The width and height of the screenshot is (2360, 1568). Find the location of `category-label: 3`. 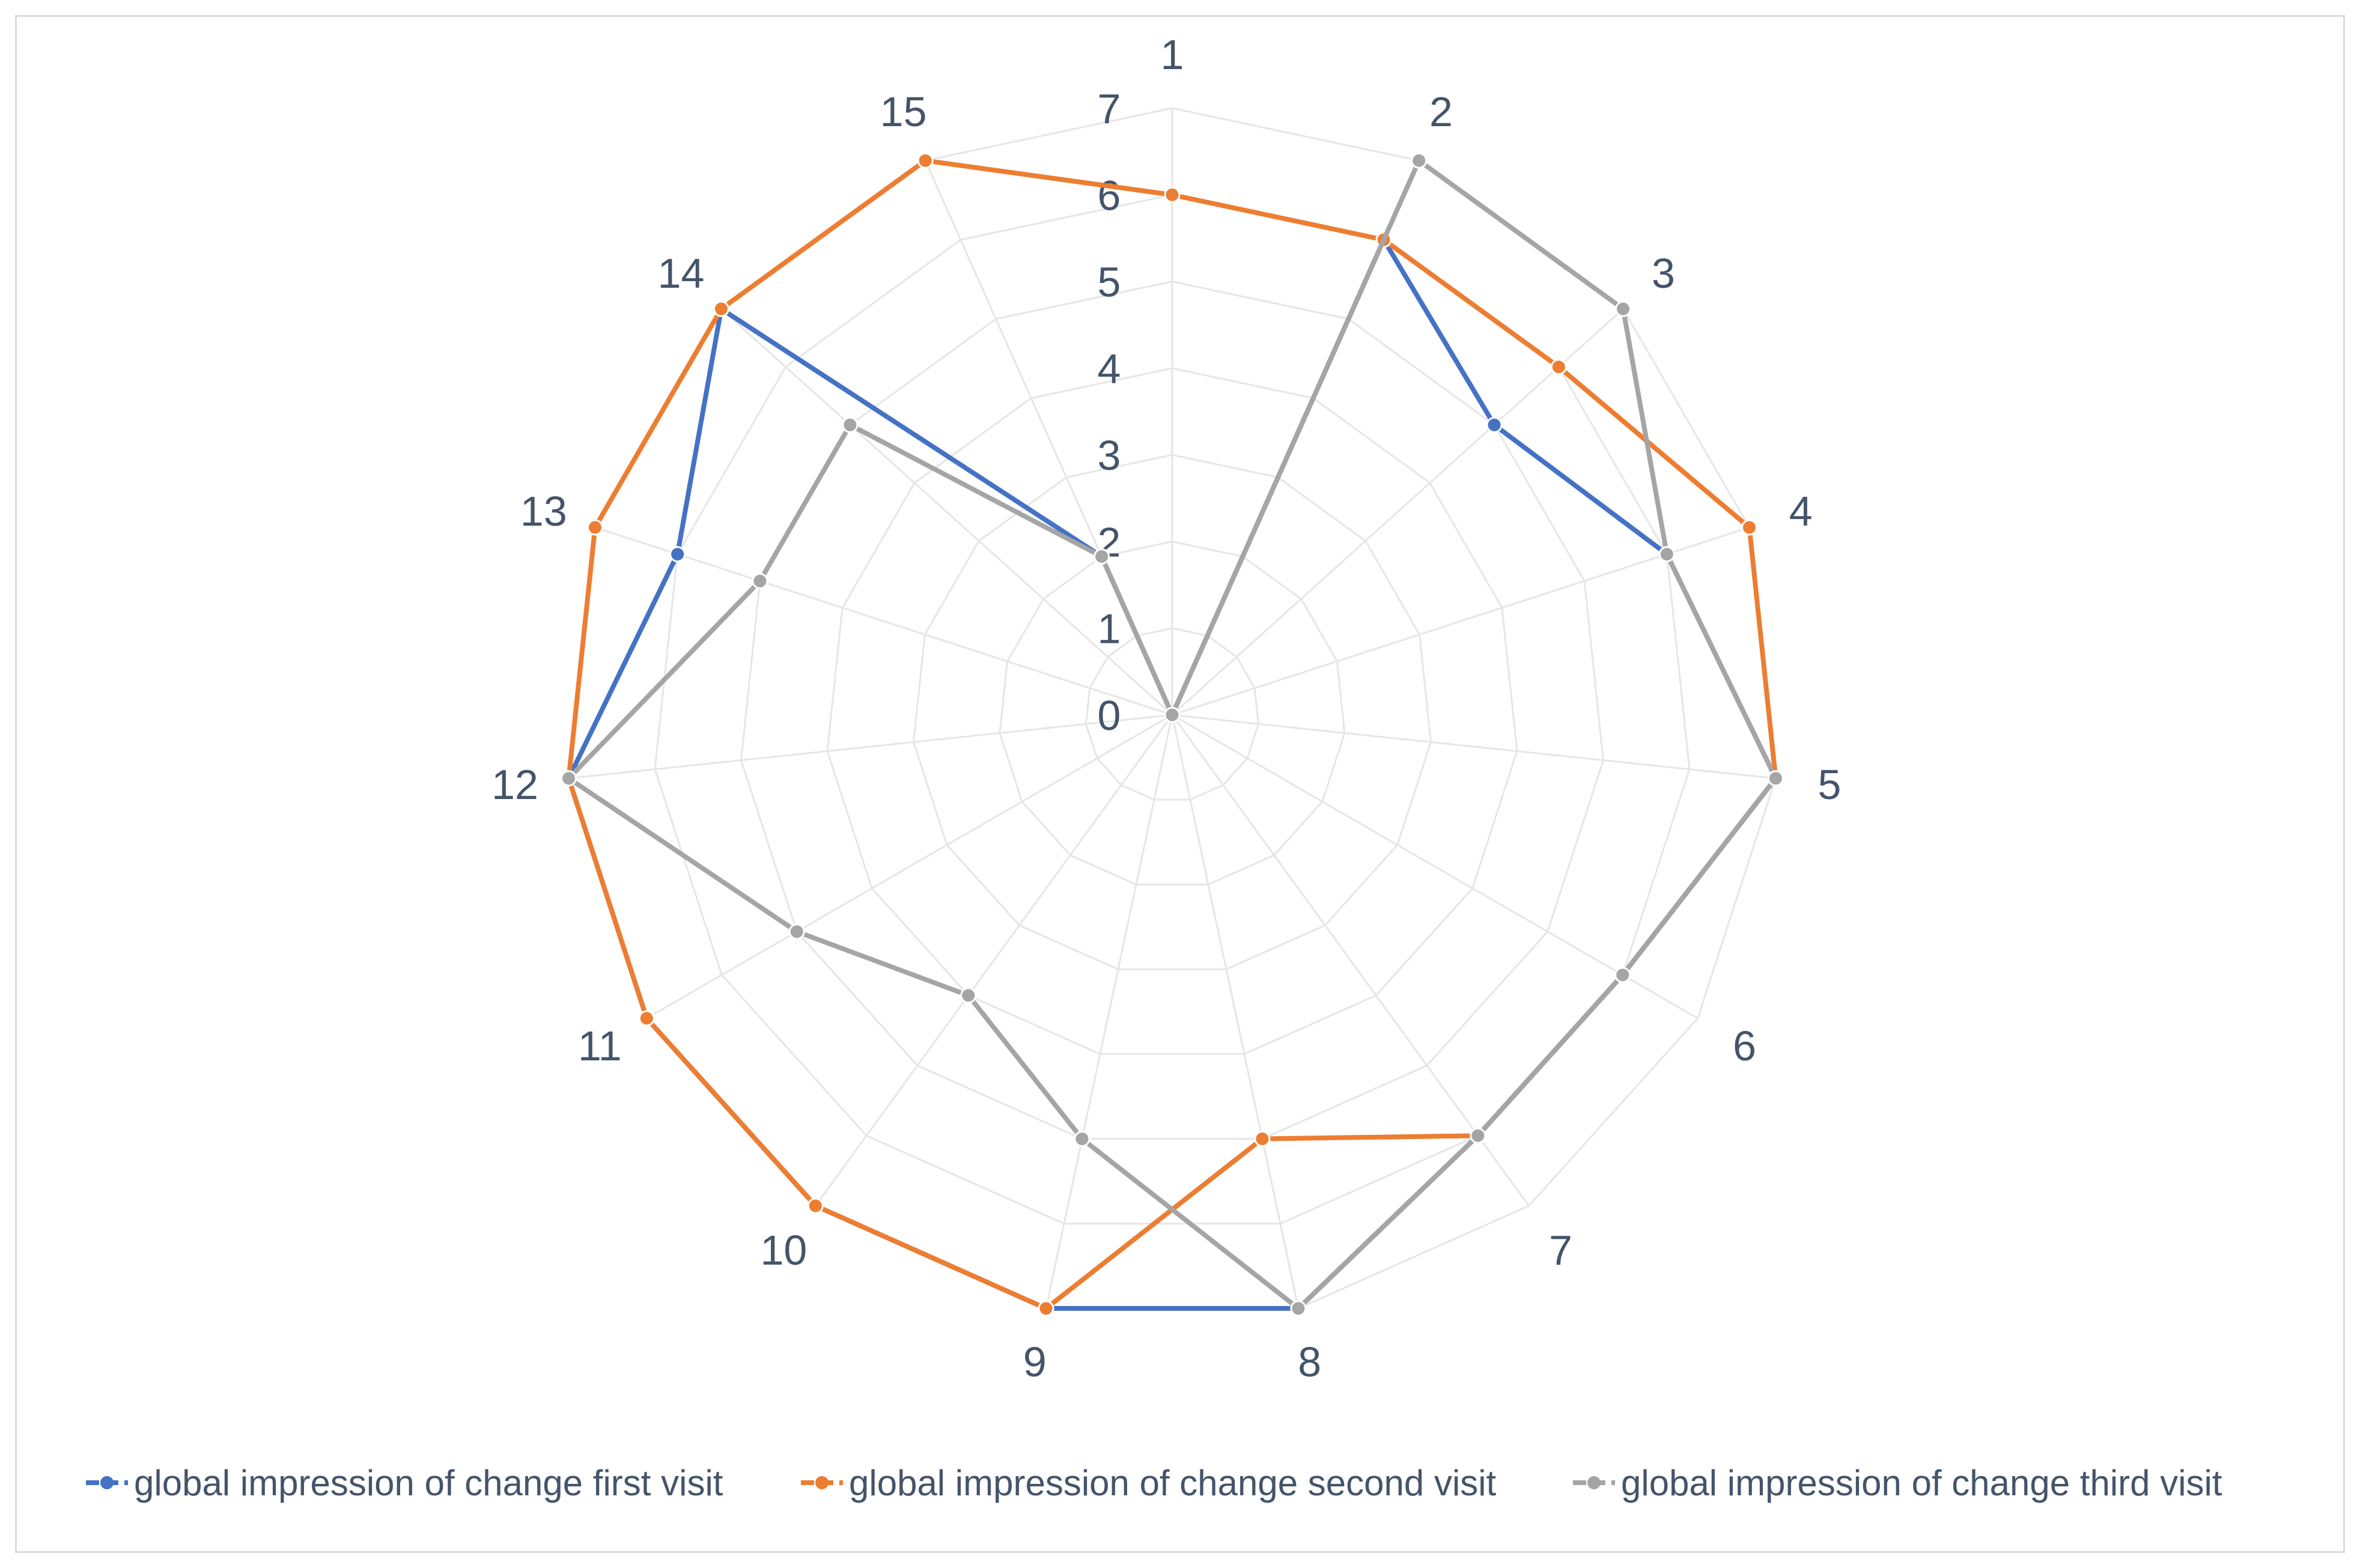

category-label: 3 is located at coordinates (1663, 273).